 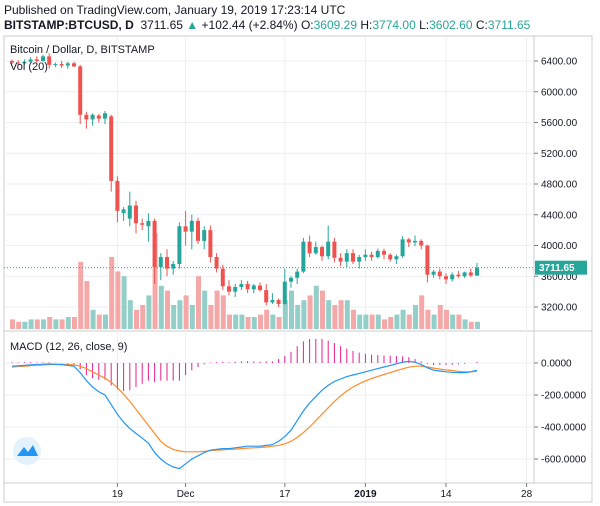 What do you see at coordinates (563, 460) in the screenshot?
I see `macd-tick-label: -600.0000` at bounding box center [563, 460].